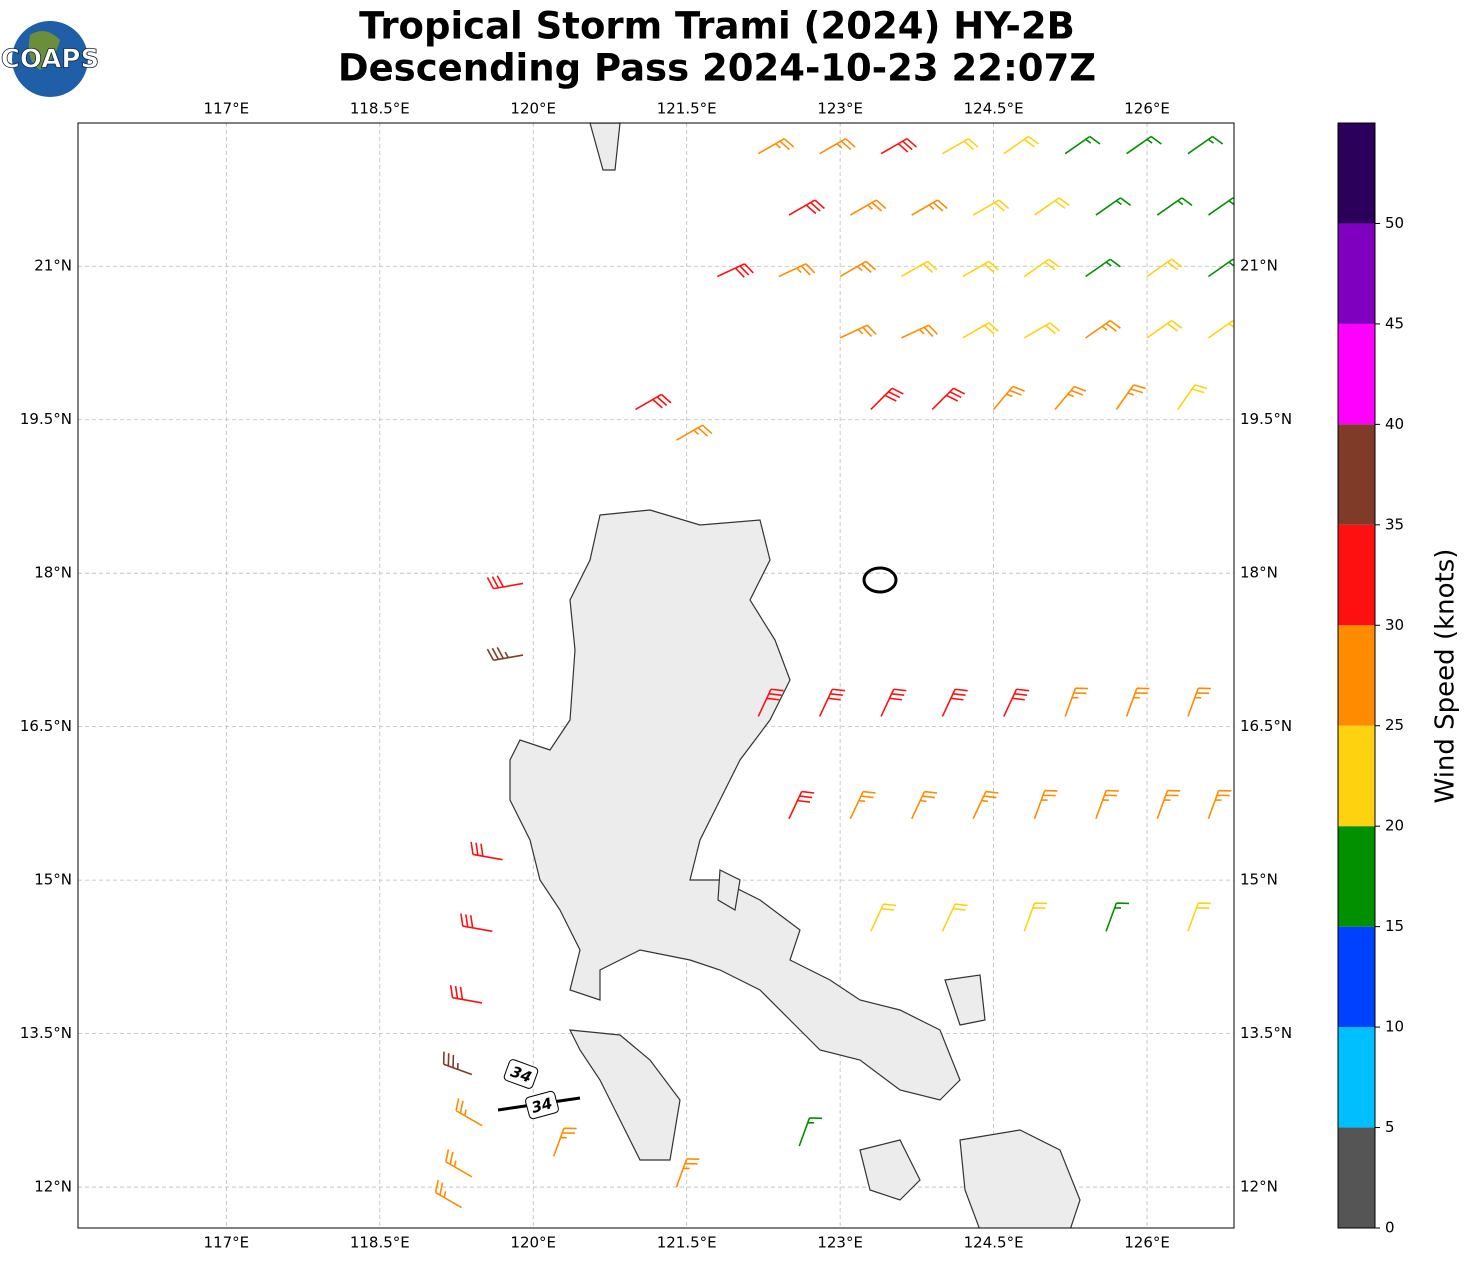 The height and width of the screenshot is (1268, 1474). Describe the element at coordinates (1394, 1027) in the screenshot. I see `colorbar-tick-label: 10` at that location.